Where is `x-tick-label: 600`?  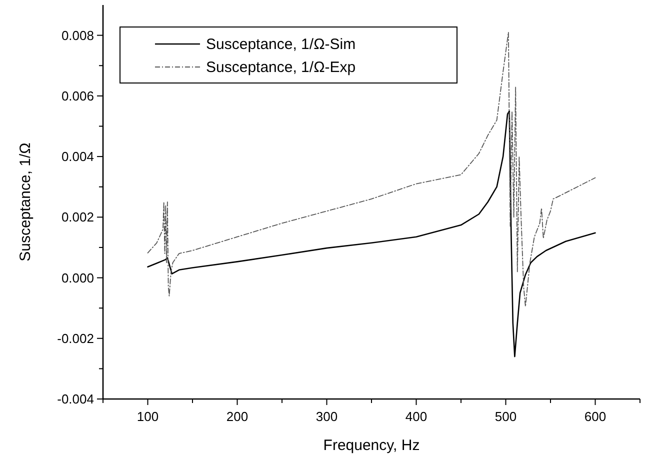 x-tick-label: 600 is located at coordinates (595, 416).